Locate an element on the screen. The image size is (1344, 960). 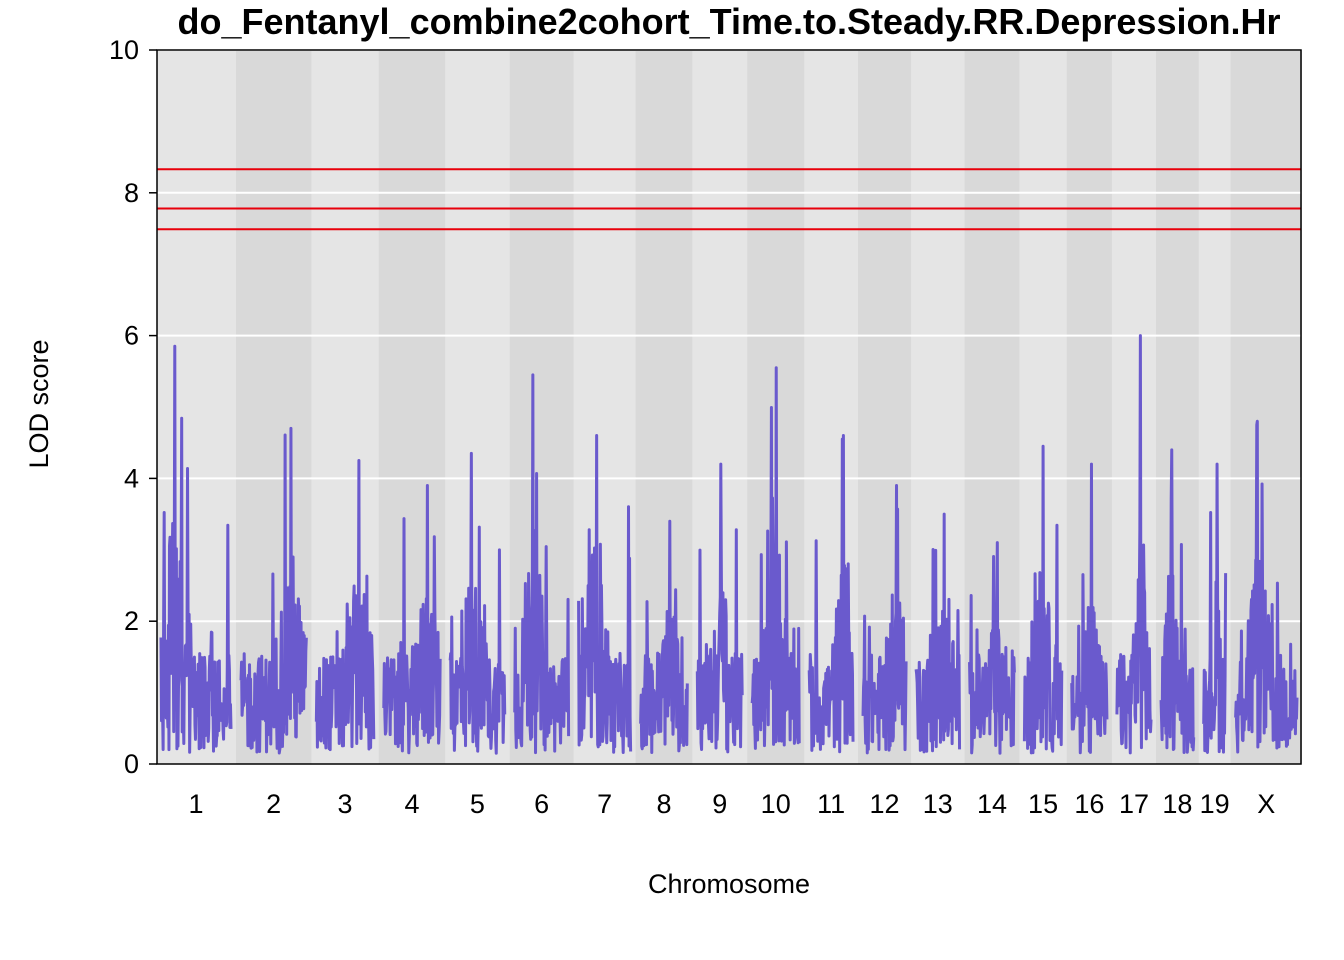
threshold-lines is located at coordinates (729, 199).